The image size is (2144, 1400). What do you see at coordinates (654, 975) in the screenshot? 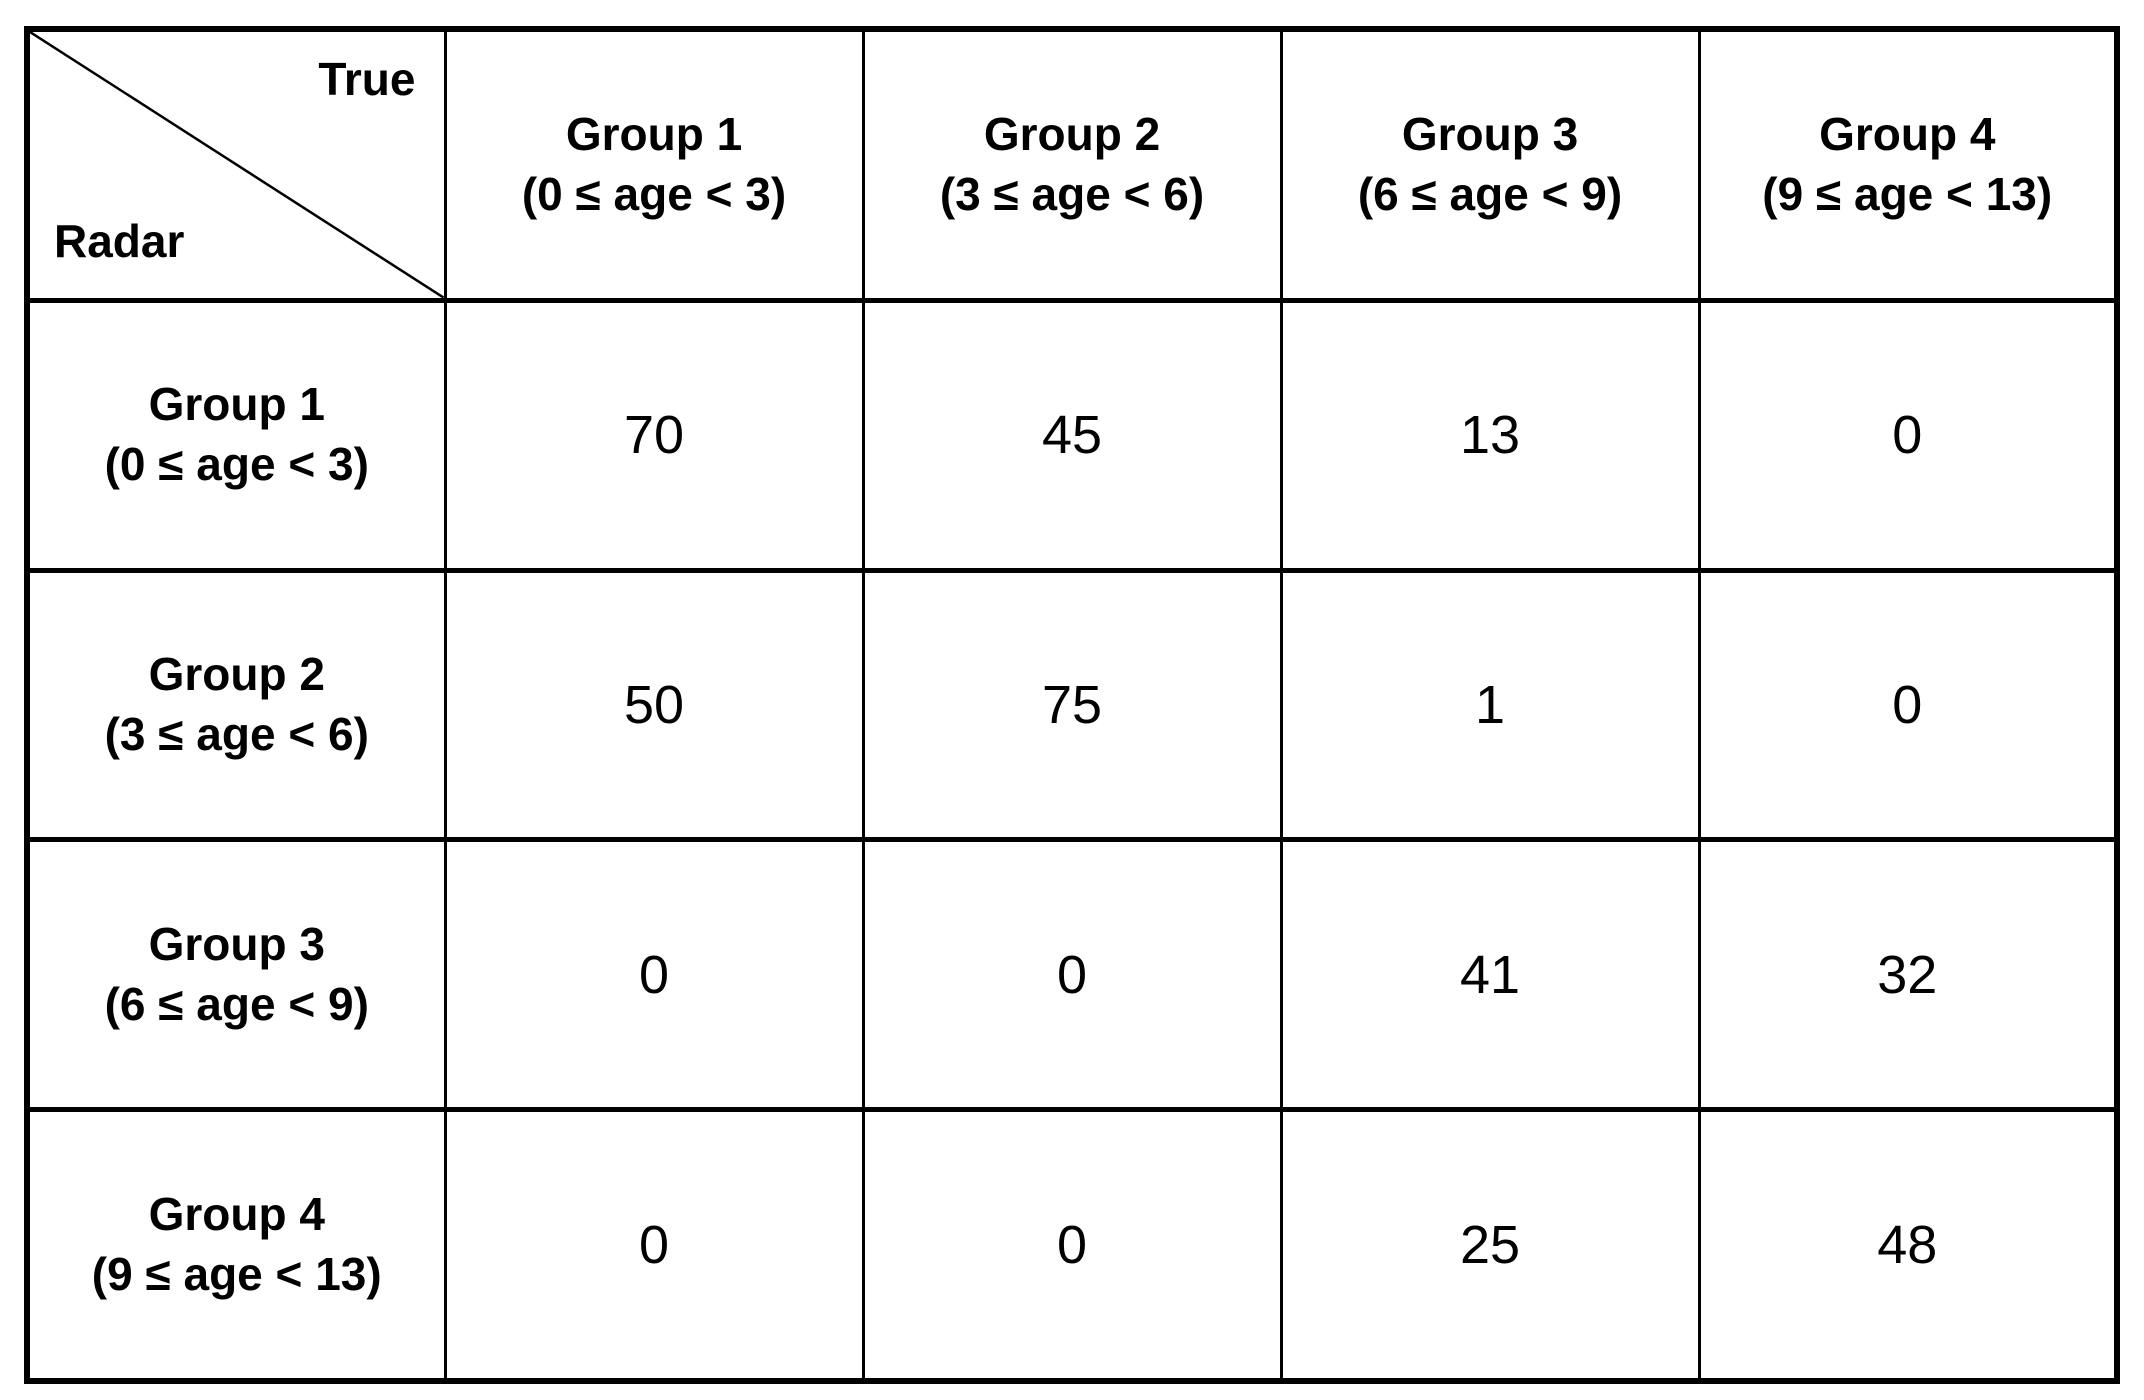
I see `data-cell-r3c1: 0` at bounding box center [654, 975].